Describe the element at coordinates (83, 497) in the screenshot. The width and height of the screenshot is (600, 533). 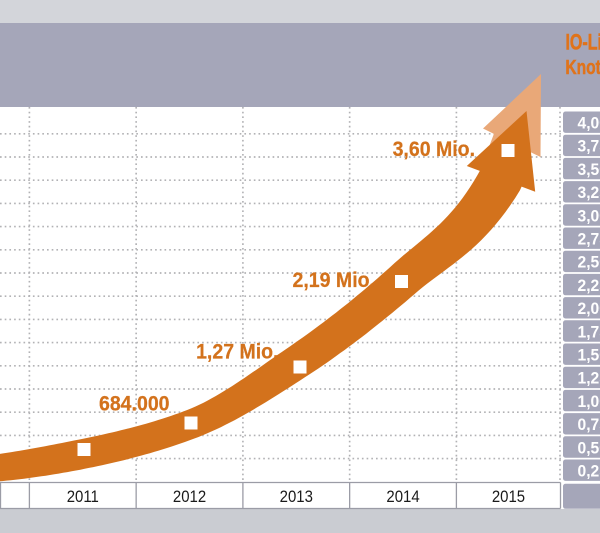
I see `svg-text: 2011` at that location.